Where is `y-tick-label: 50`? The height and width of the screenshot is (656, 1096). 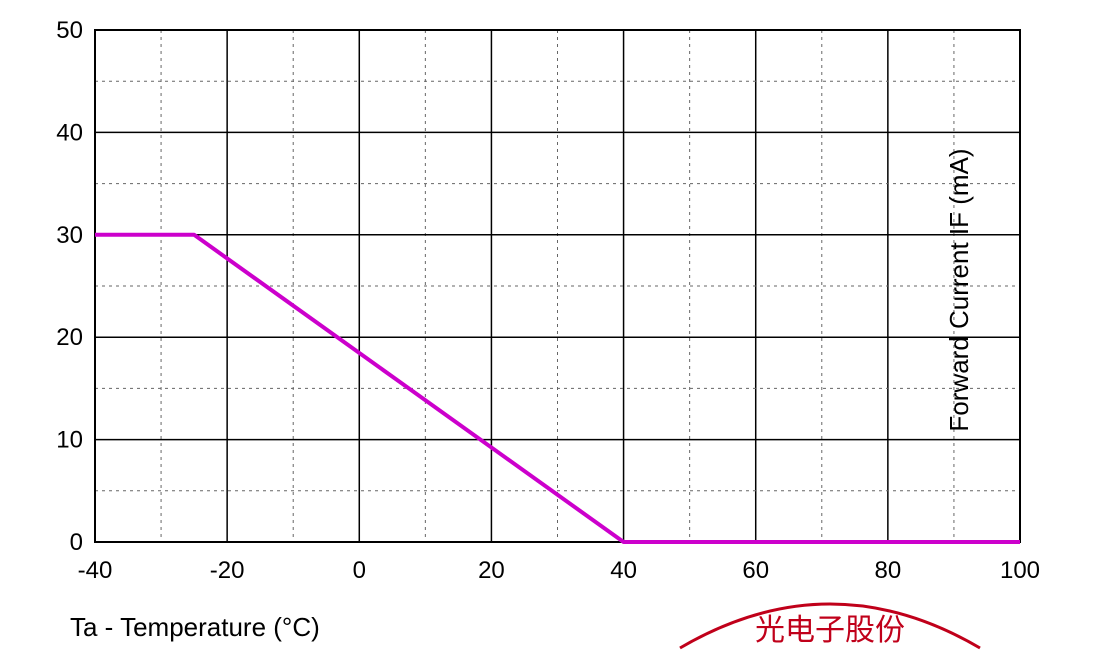 y-tick-label: 50 is located at coordinates (69, 30).